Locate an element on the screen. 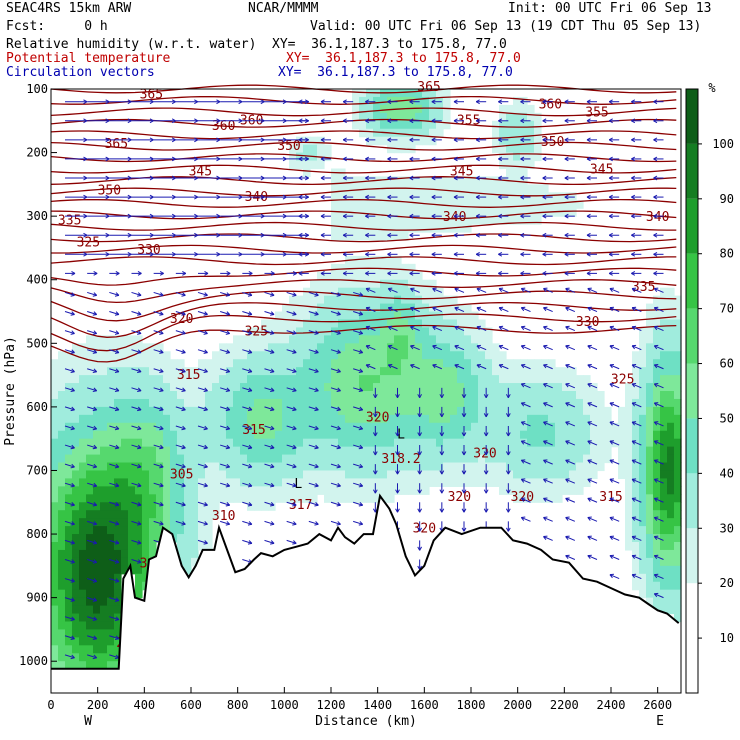 This screenshot has width=740, height=740. theta-label: 340 is located at coordinates (657, 217).